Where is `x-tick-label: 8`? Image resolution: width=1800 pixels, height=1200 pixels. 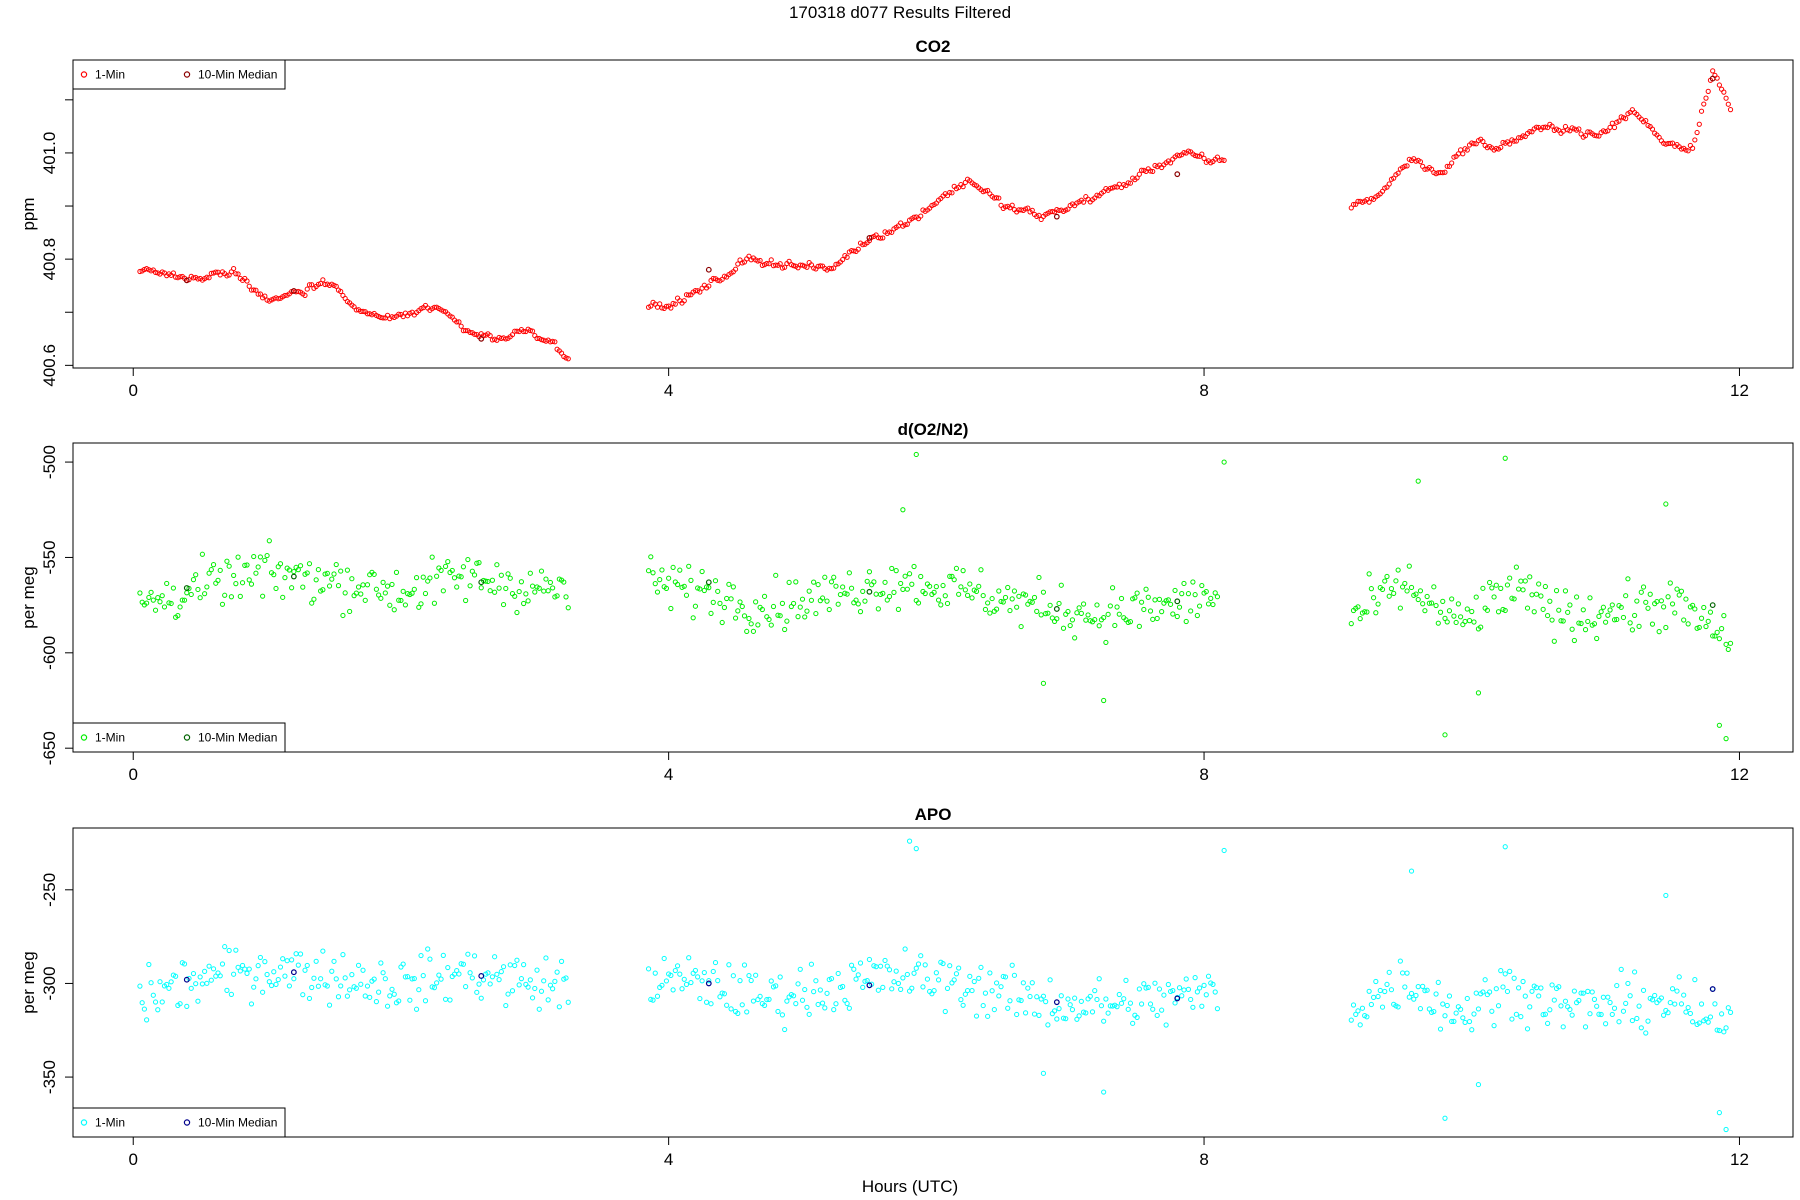 x-tick-label: 8 is located at coordinates (1203, 774).